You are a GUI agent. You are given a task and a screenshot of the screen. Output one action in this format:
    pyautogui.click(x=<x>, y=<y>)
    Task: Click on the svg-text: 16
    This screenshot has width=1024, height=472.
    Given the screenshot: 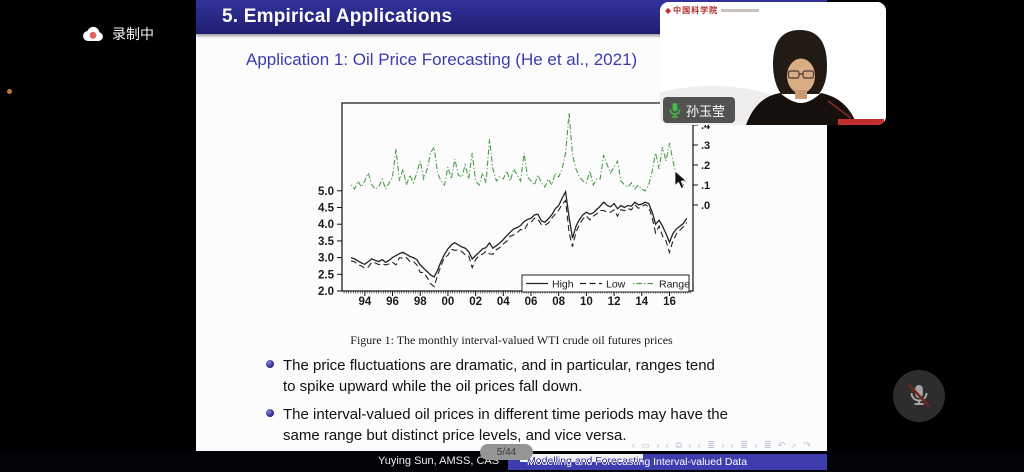 What is the action you would take?
    pyautogui.click(x=669, y=302)
    